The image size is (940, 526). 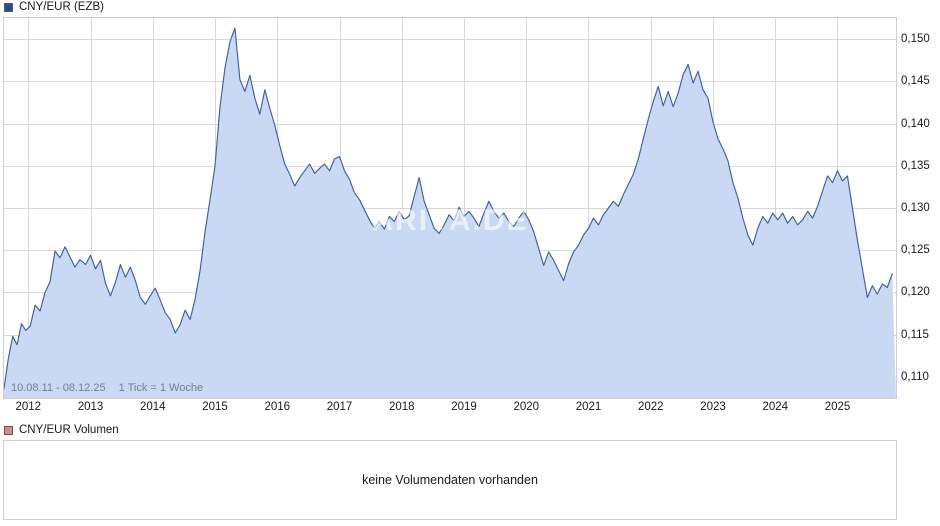 What do you see at coordinates (61, 7) in the screenshot?
I see `price-series-label: CNY/EUR (EZB)` at bounding box center [61, 7].